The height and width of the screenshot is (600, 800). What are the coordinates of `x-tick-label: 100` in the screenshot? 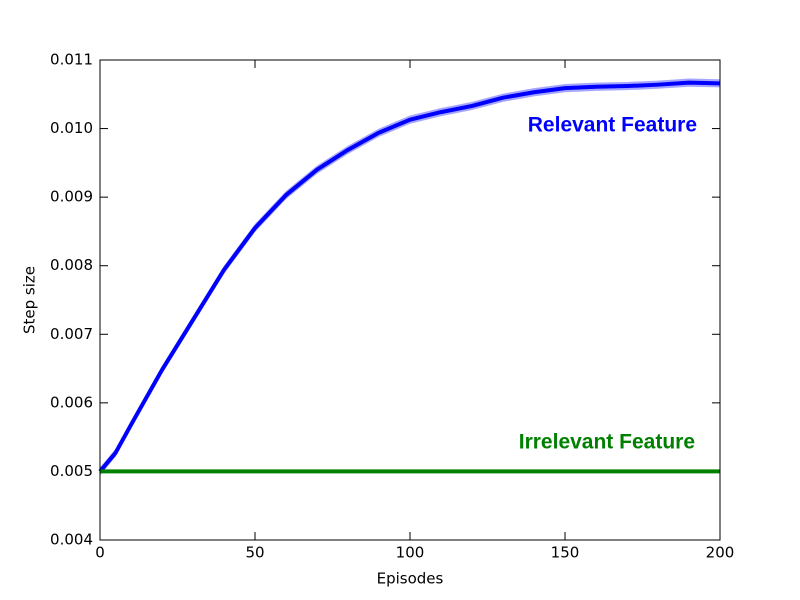 It's located at (410, 553).